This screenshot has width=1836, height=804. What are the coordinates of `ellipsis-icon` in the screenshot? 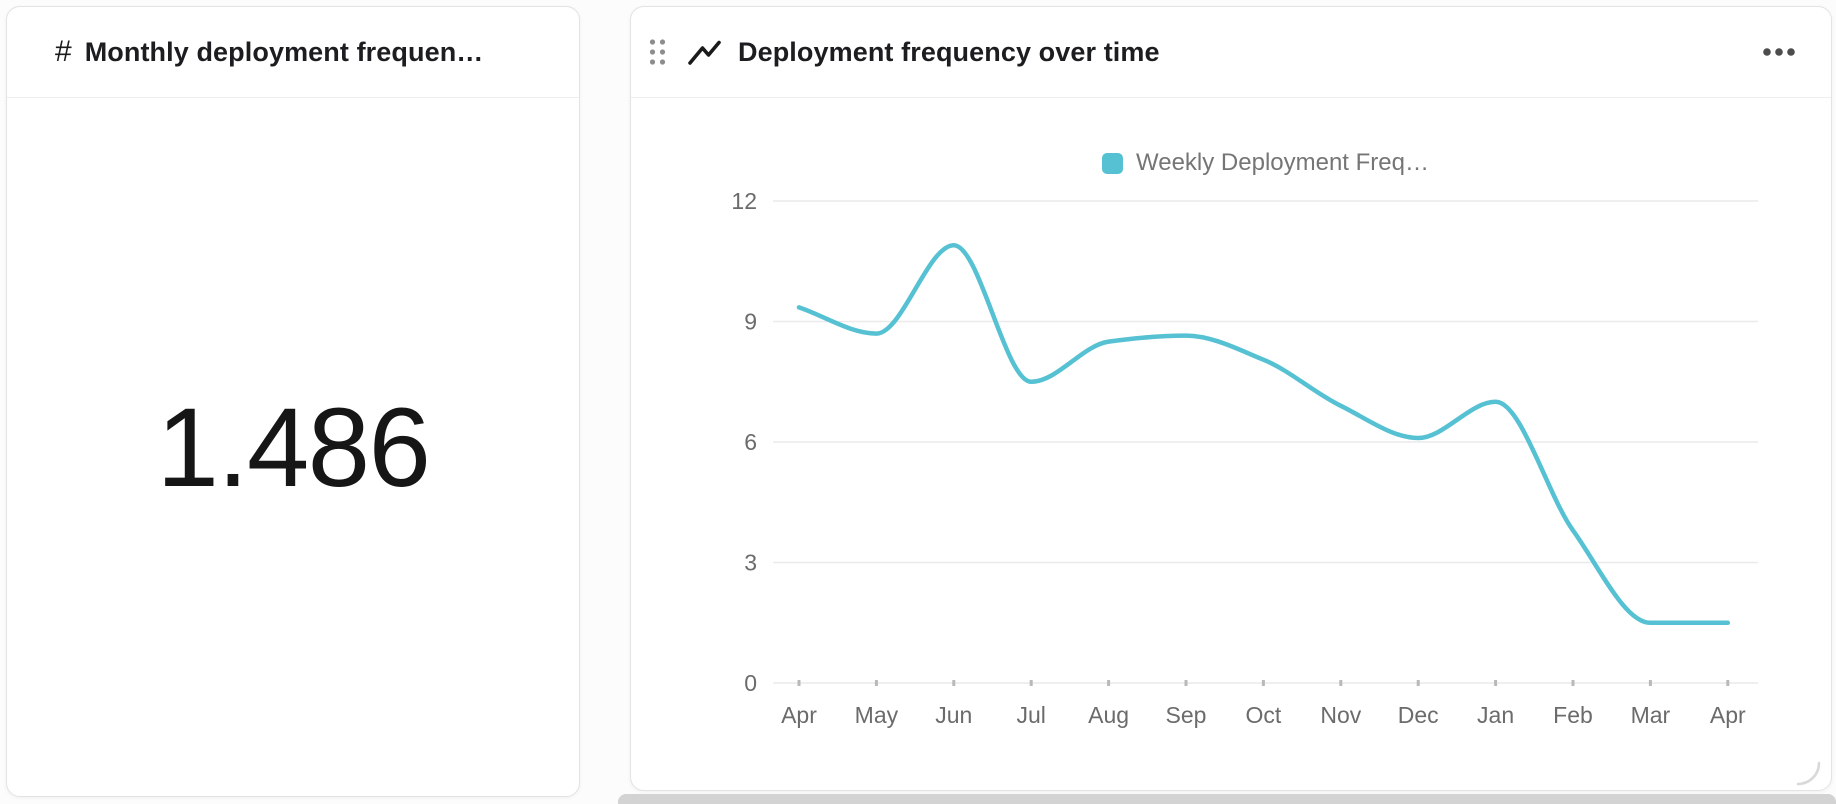 It's located at (1779, 52).